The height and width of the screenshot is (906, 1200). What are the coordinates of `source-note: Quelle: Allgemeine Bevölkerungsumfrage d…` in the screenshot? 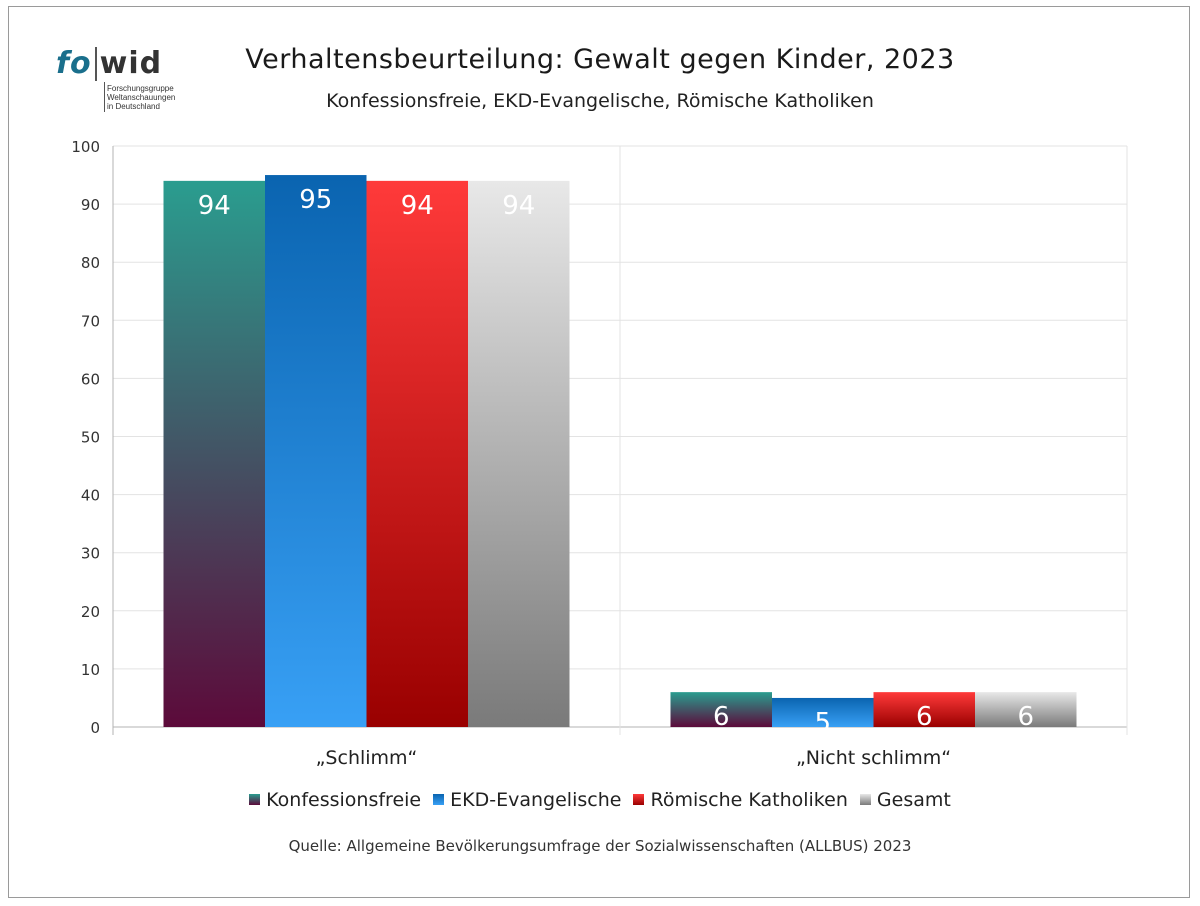 It's located at (600, 846).